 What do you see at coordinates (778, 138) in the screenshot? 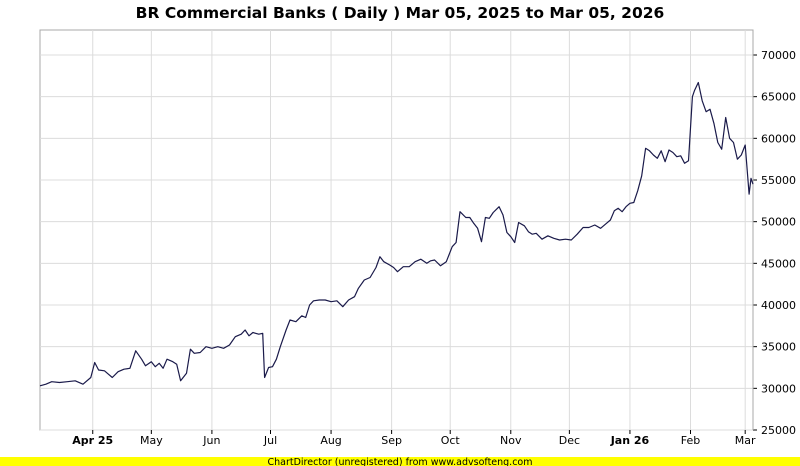
I see `y-tick-label: 60000` at bounding box center [778, 138].